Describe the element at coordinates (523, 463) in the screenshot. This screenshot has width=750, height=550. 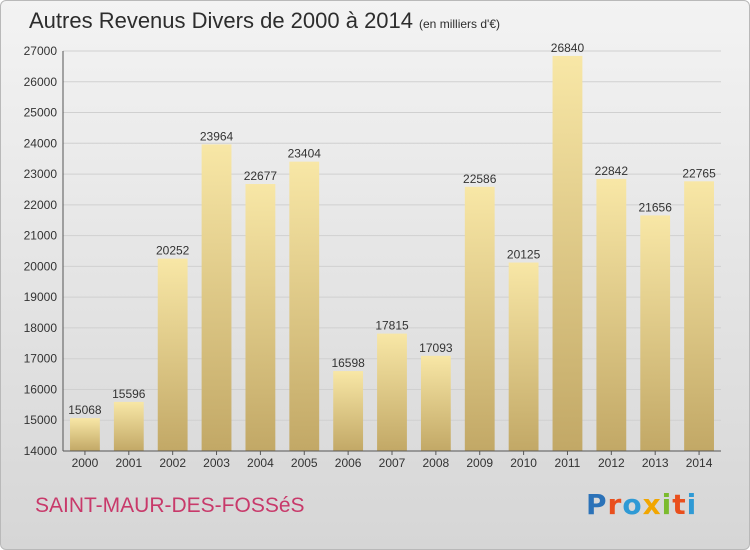
I see `x-tick-label: 2010` at that location.